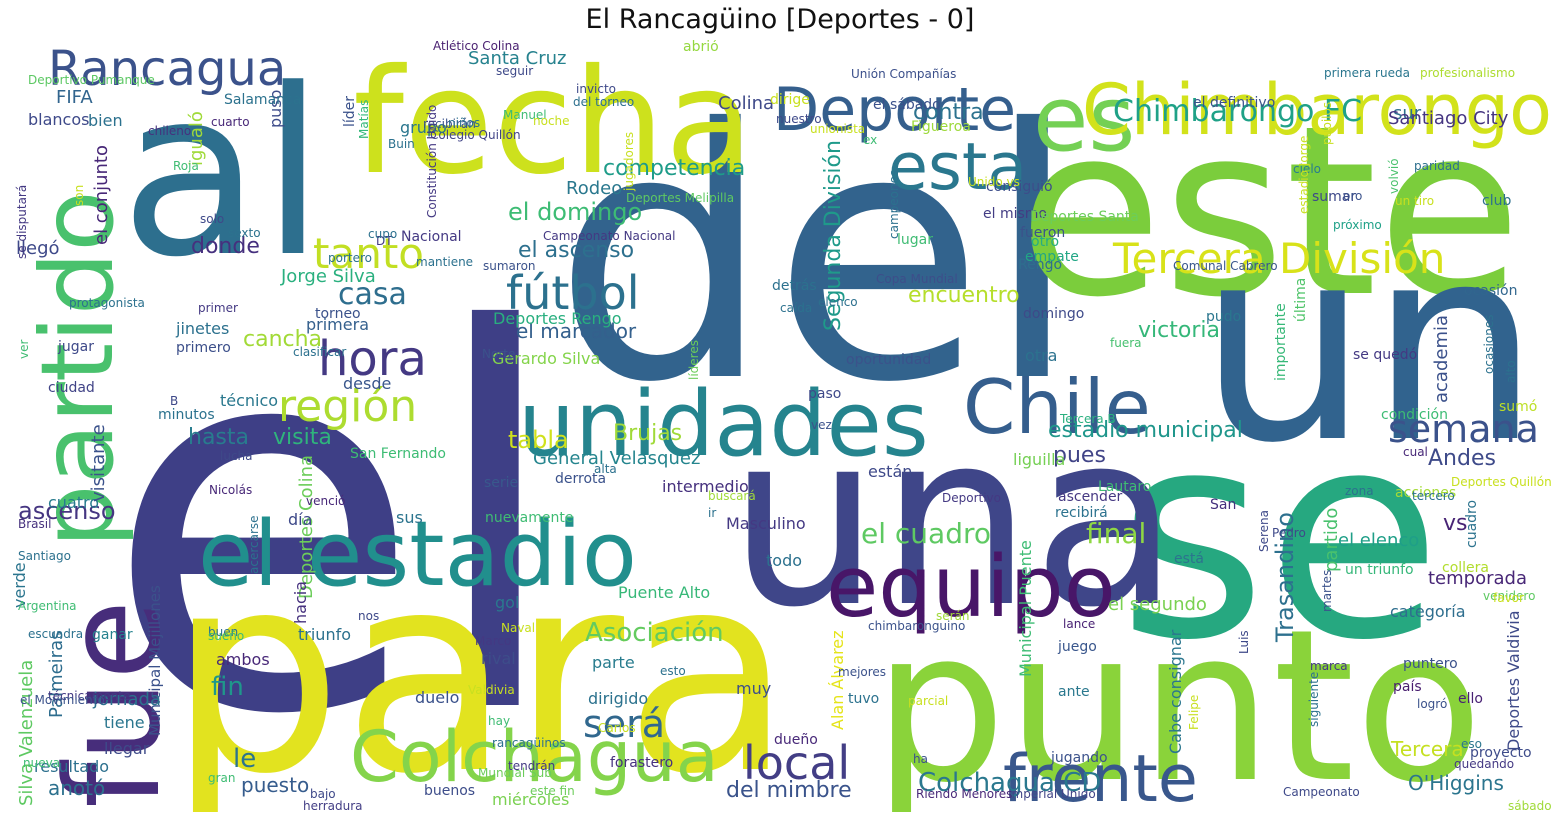 The image size is (1560, 820). I want to click on word-mundial-sub: Mundial Sub, so click(515, 773).